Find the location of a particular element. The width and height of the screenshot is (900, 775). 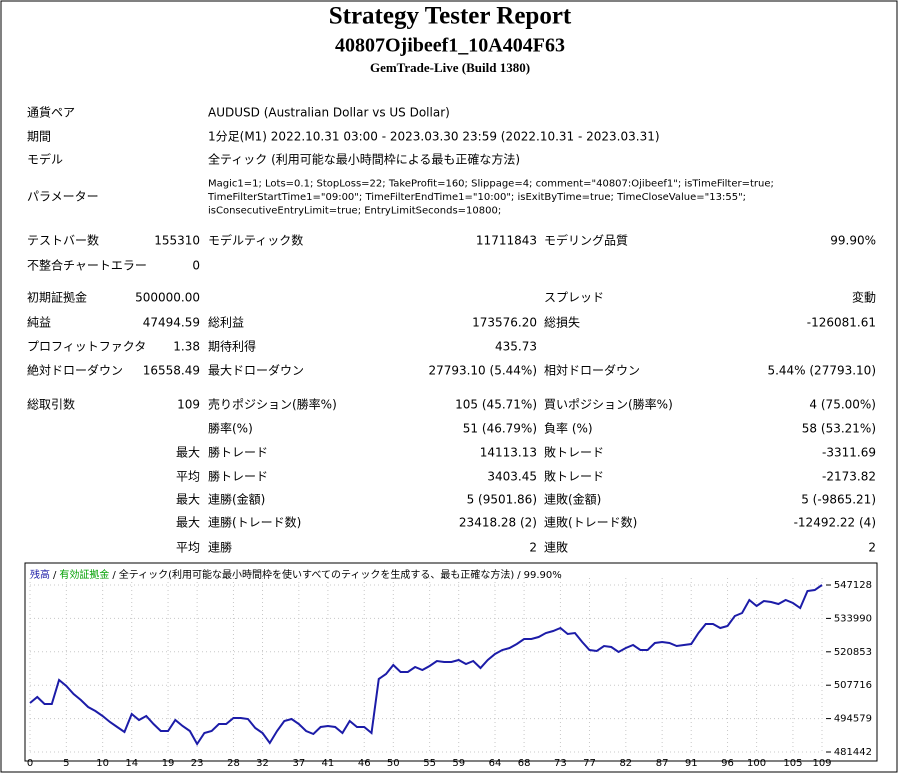

stat-label: テストバー数 is located at coordinates (63, 240).